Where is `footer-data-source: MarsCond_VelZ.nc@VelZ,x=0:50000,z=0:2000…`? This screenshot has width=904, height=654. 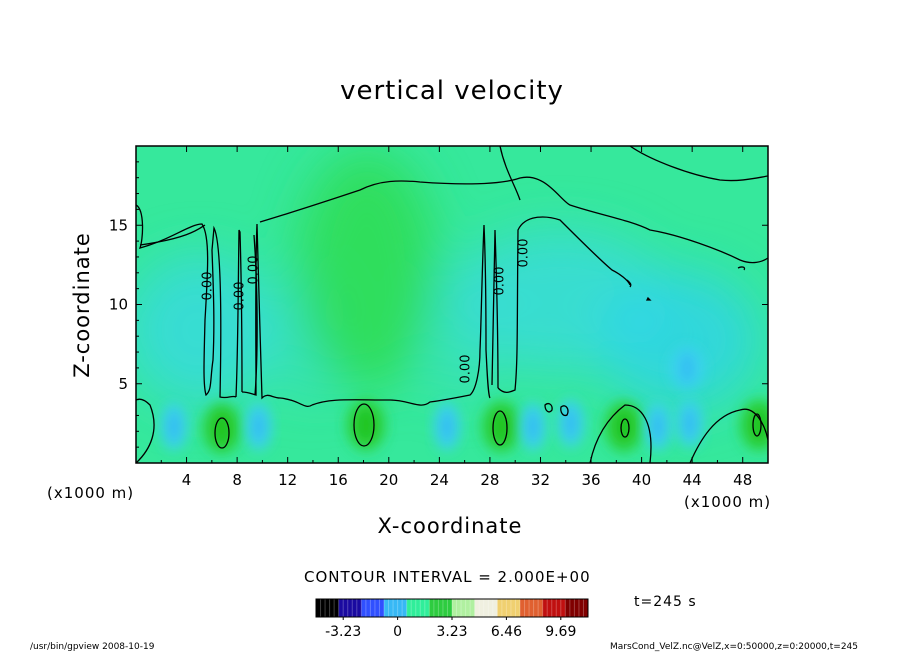
footer-data-source: MarsCond_VelZ.nc@VelZ,x=0:50000,z=0:2000… is located at coordinates (734, 647).